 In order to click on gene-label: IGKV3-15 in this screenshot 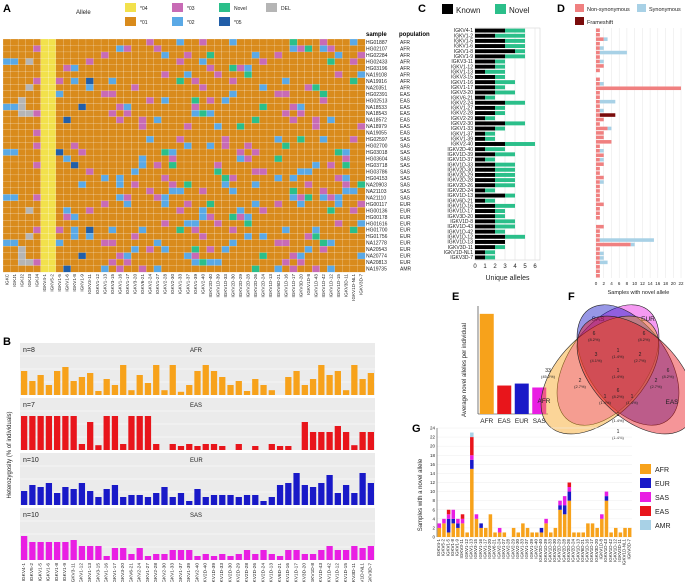, I will do `click(462, 78)`.